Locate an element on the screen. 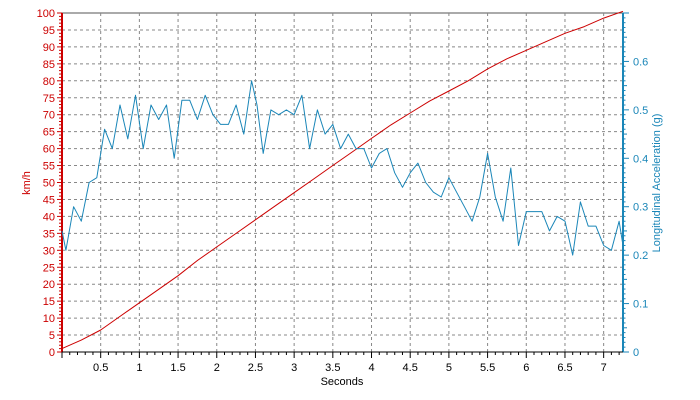 The image size is (700, 400). right-axis-tick-label: 0.3 is located at coordinates (640, 208).